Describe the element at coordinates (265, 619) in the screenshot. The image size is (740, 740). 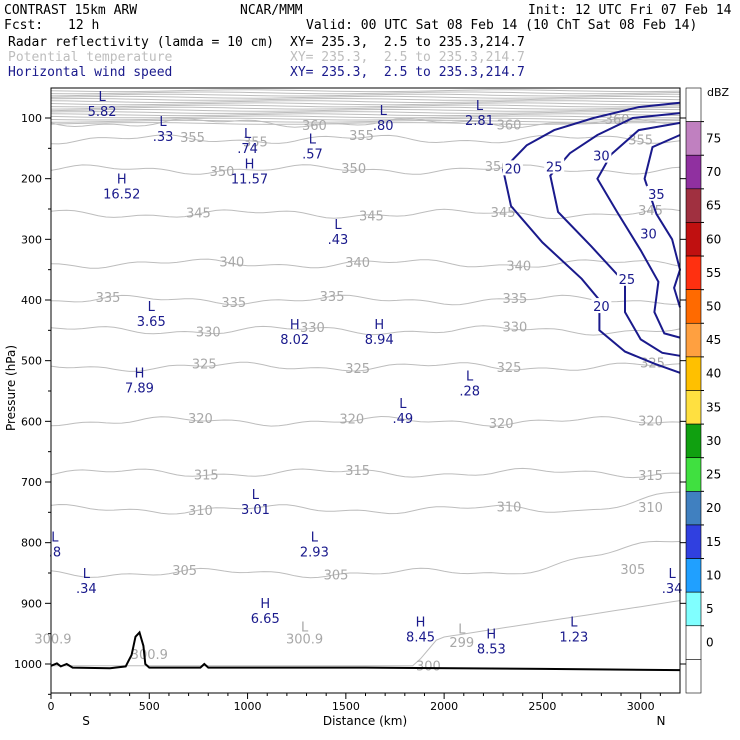
I see `wind-extremum-value: 6.65` at that location.